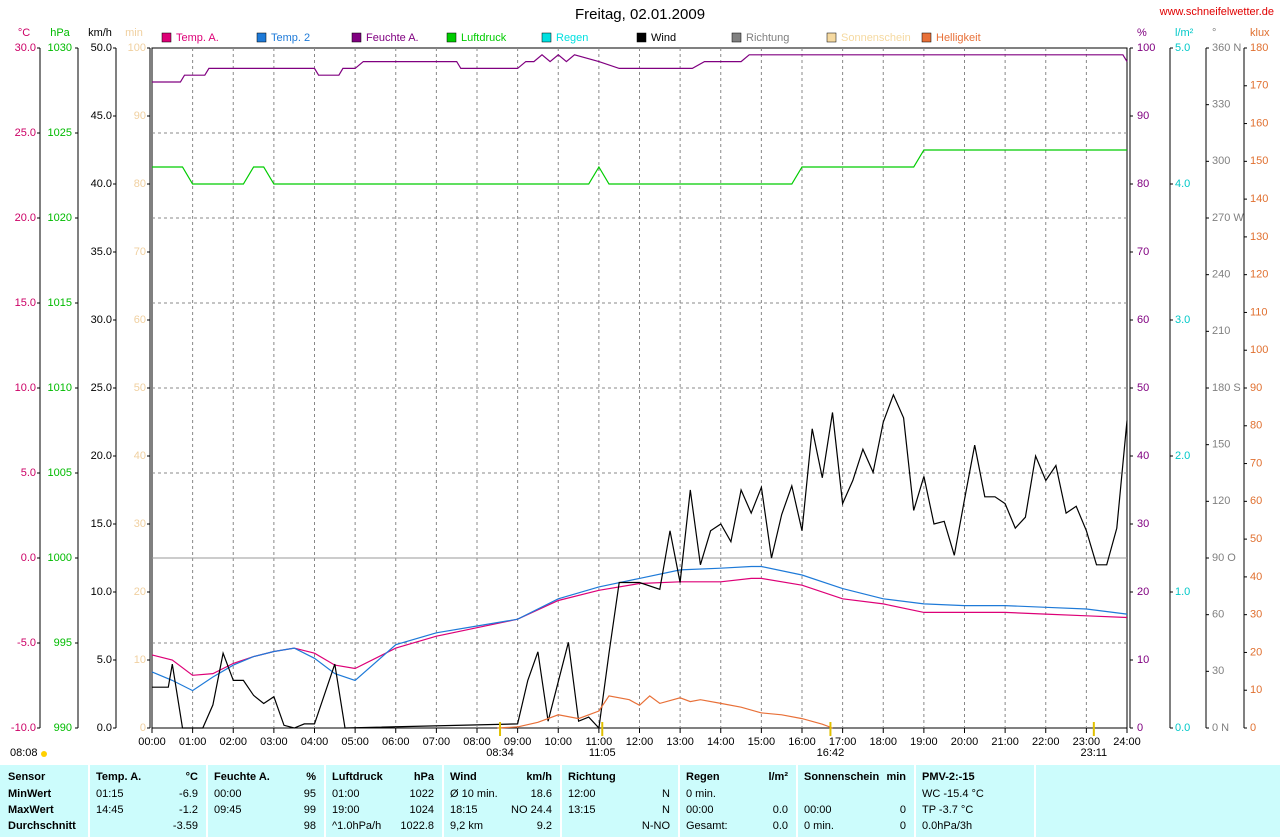 This screenshot has width=1280, height=837. Describe the element at coordinates (975, 801) in the screenshot. I see `table-column: PMV-2:-15 WC -15.4 °C TP -3.7 °C 0.0hPa/3h` at that location.